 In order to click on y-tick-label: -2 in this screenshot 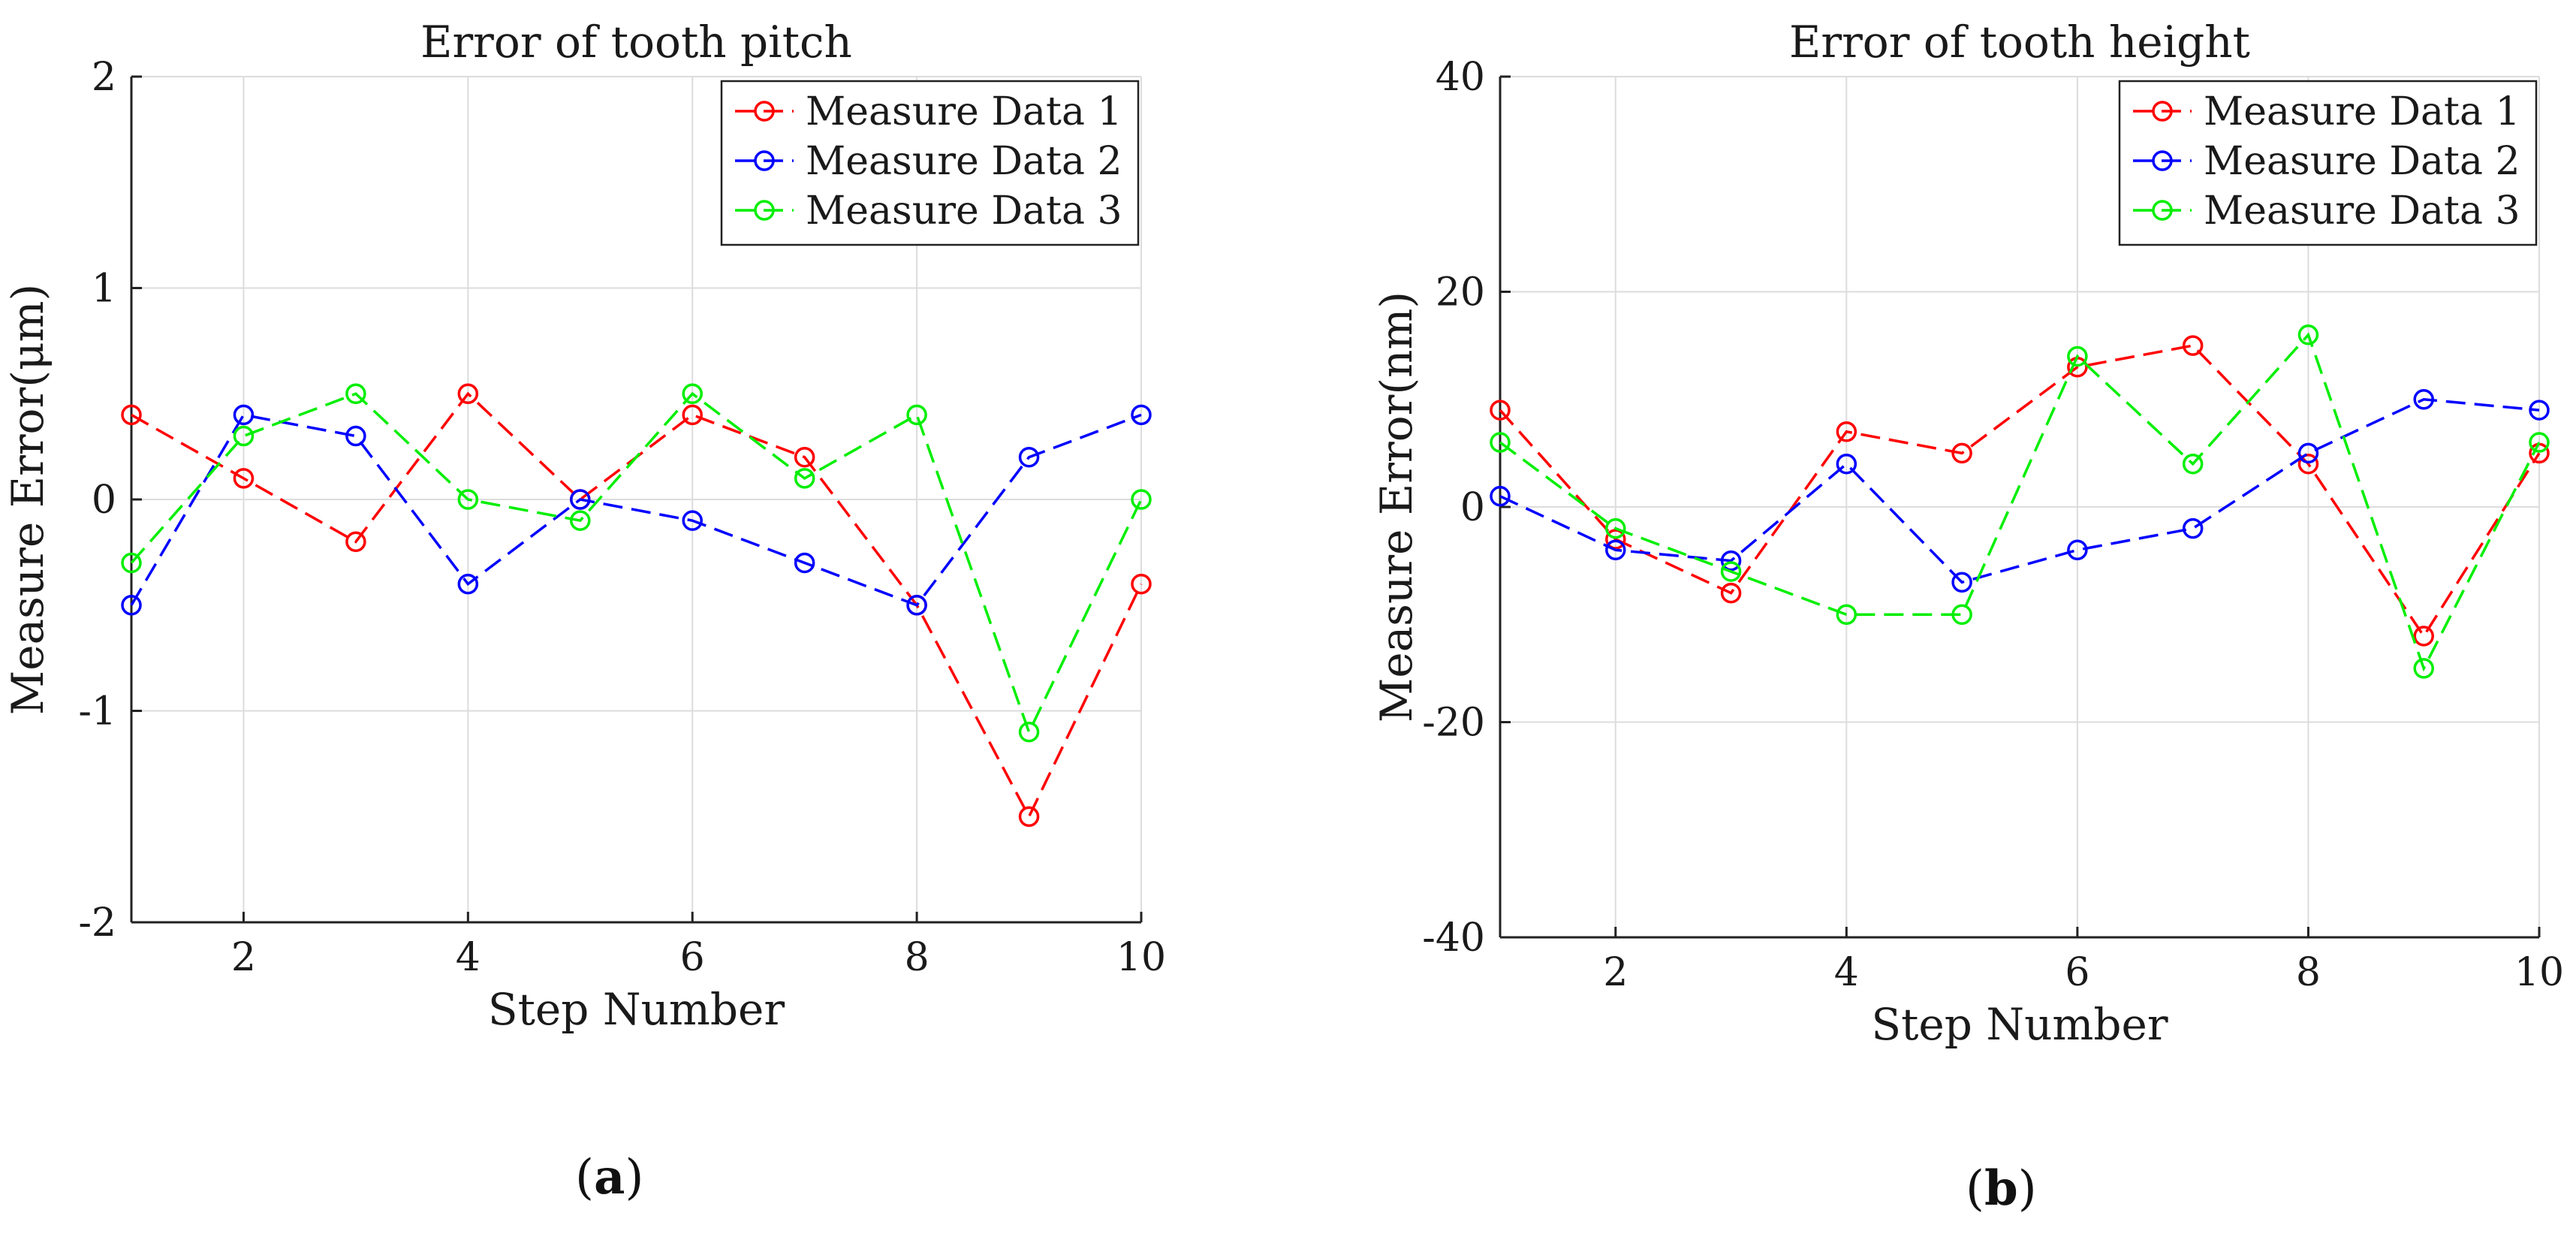, I will do `click(97, 923)`.